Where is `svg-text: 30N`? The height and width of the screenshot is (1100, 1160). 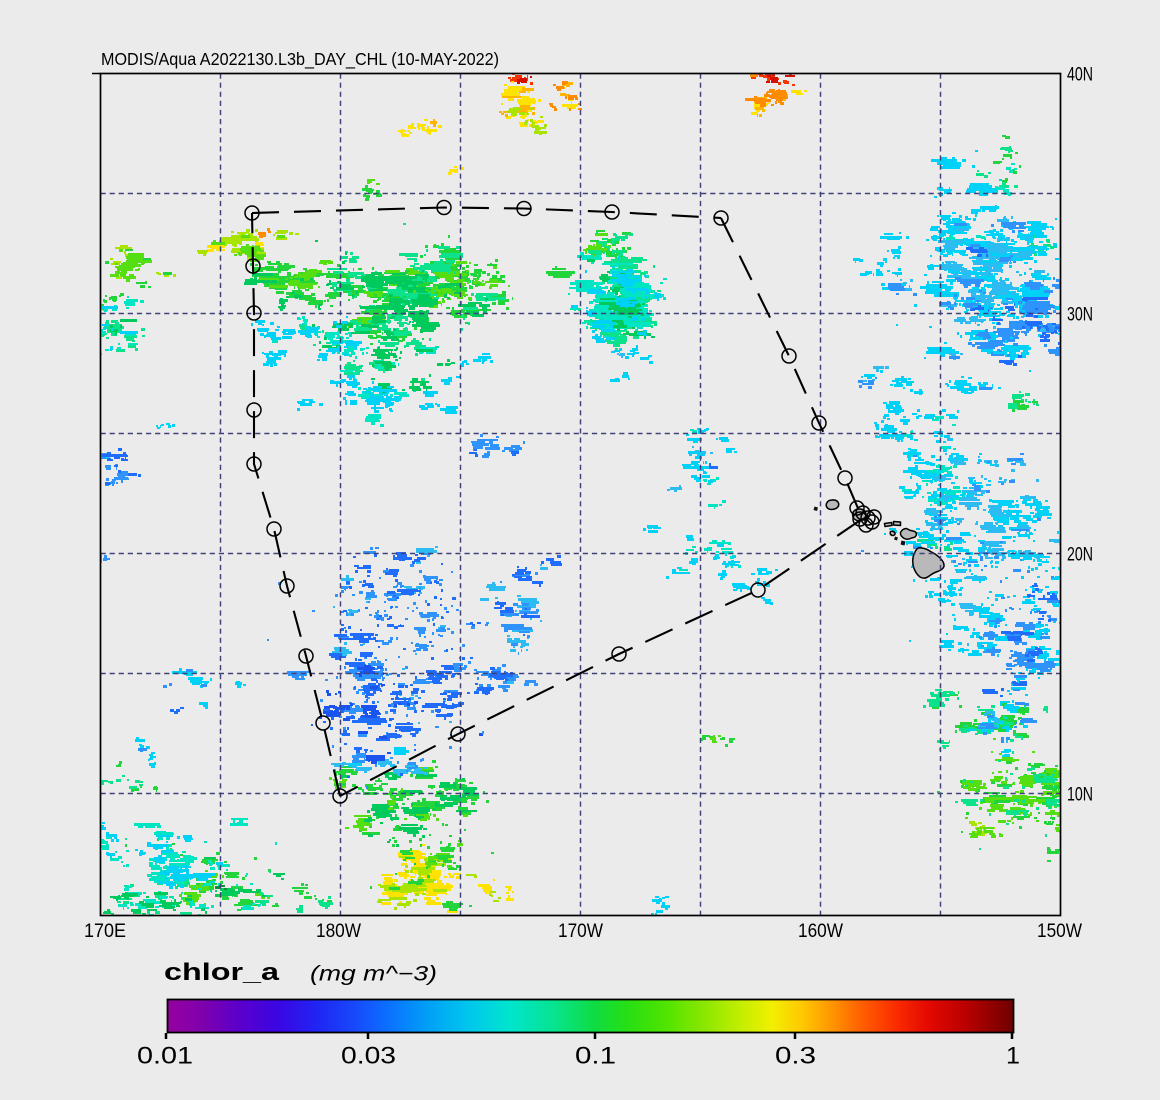 svg-text: 30N is located at coordinates (1080, 315).